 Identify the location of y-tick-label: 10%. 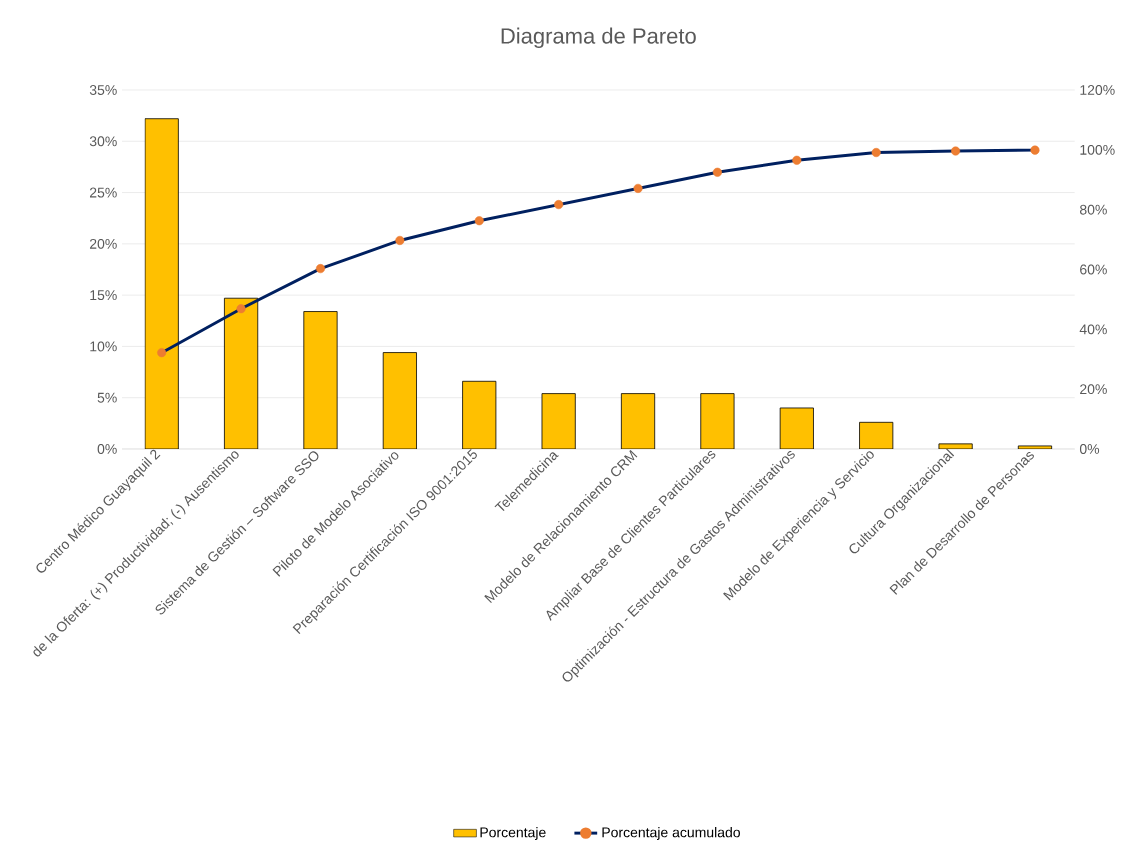
(103, 346).